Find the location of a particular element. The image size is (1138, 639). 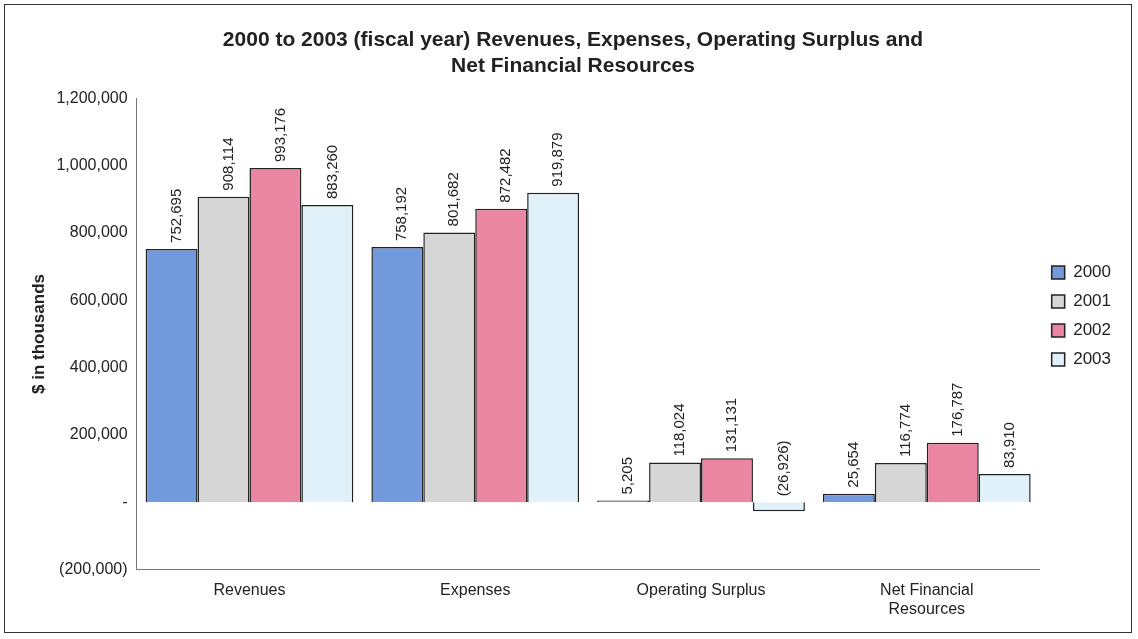

data-label: 801,682 is located at coordinates (453, 199).